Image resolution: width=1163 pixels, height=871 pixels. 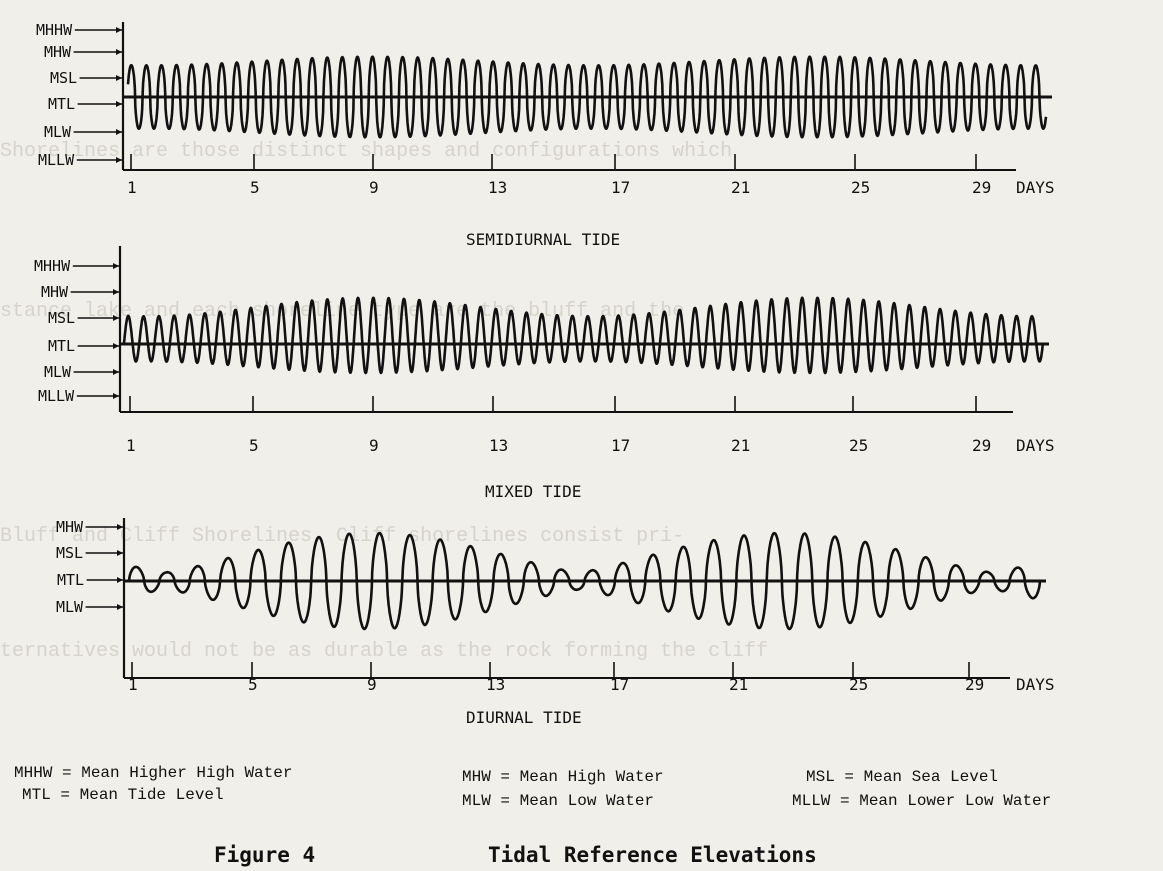 I want to click on panel-title: MIXED TIDE, so click(x=533, y=491).